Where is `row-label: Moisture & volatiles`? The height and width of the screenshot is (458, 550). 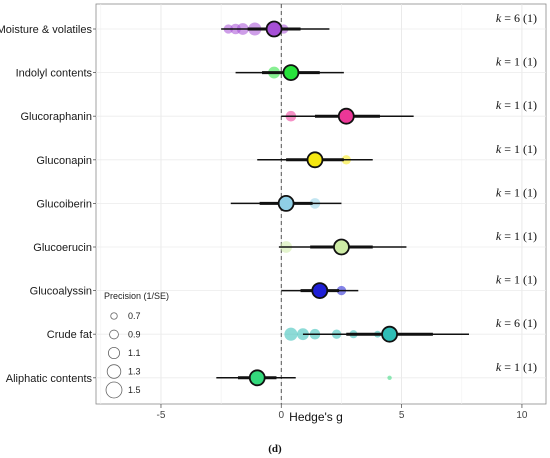 row-label: Moisture & volatiles is located at coordinates (46, 30).